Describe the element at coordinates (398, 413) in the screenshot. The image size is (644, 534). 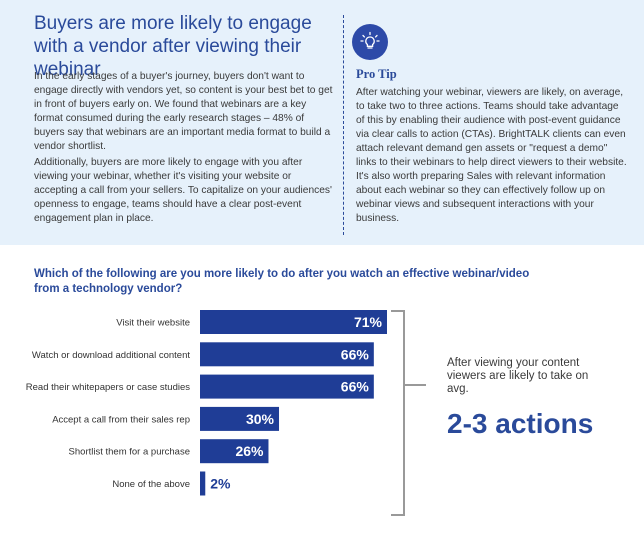
I see `summary-bracket` at that location.